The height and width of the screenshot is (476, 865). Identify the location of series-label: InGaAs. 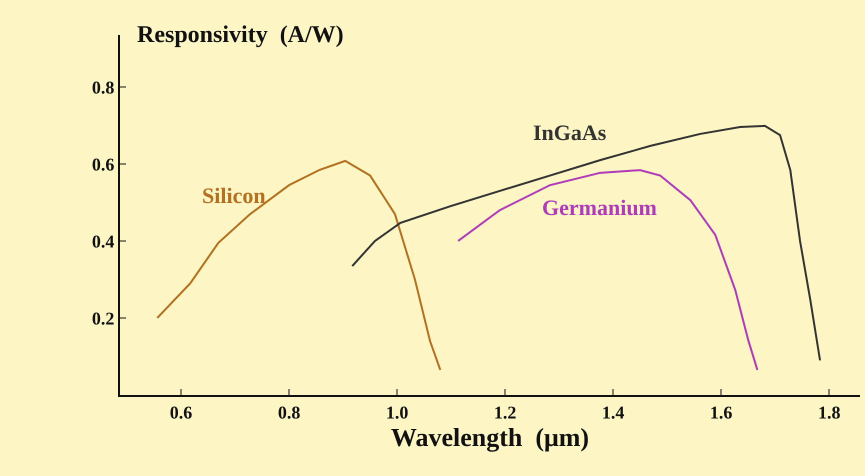
(570, 132).